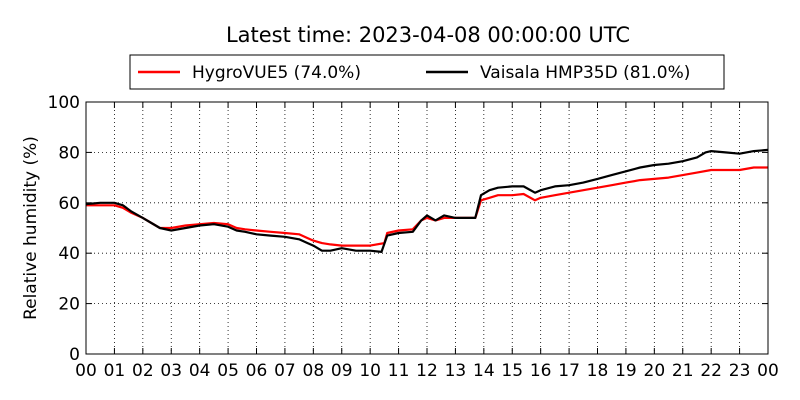 This screenshot has height=400, width=800. Describe the element at coordinates (64, 103) in the screenshot. I see `y-tick-label: 100` at that location.